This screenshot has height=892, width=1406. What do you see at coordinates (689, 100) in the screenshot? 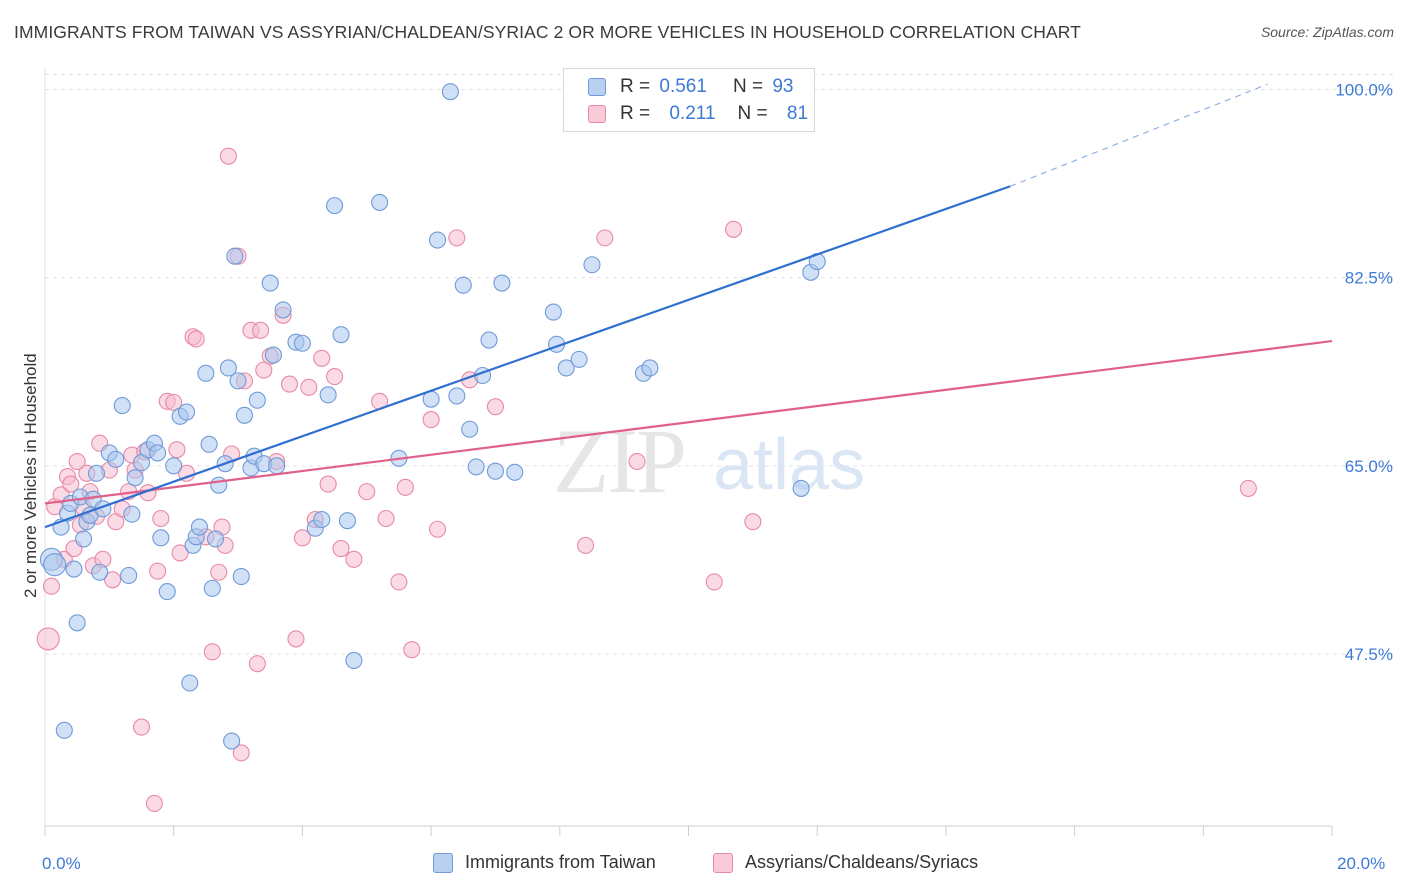
I see `stats-legend: R = 0.561 N = 93 R = 0.211 N = 81` at bounding box center [689, 100].